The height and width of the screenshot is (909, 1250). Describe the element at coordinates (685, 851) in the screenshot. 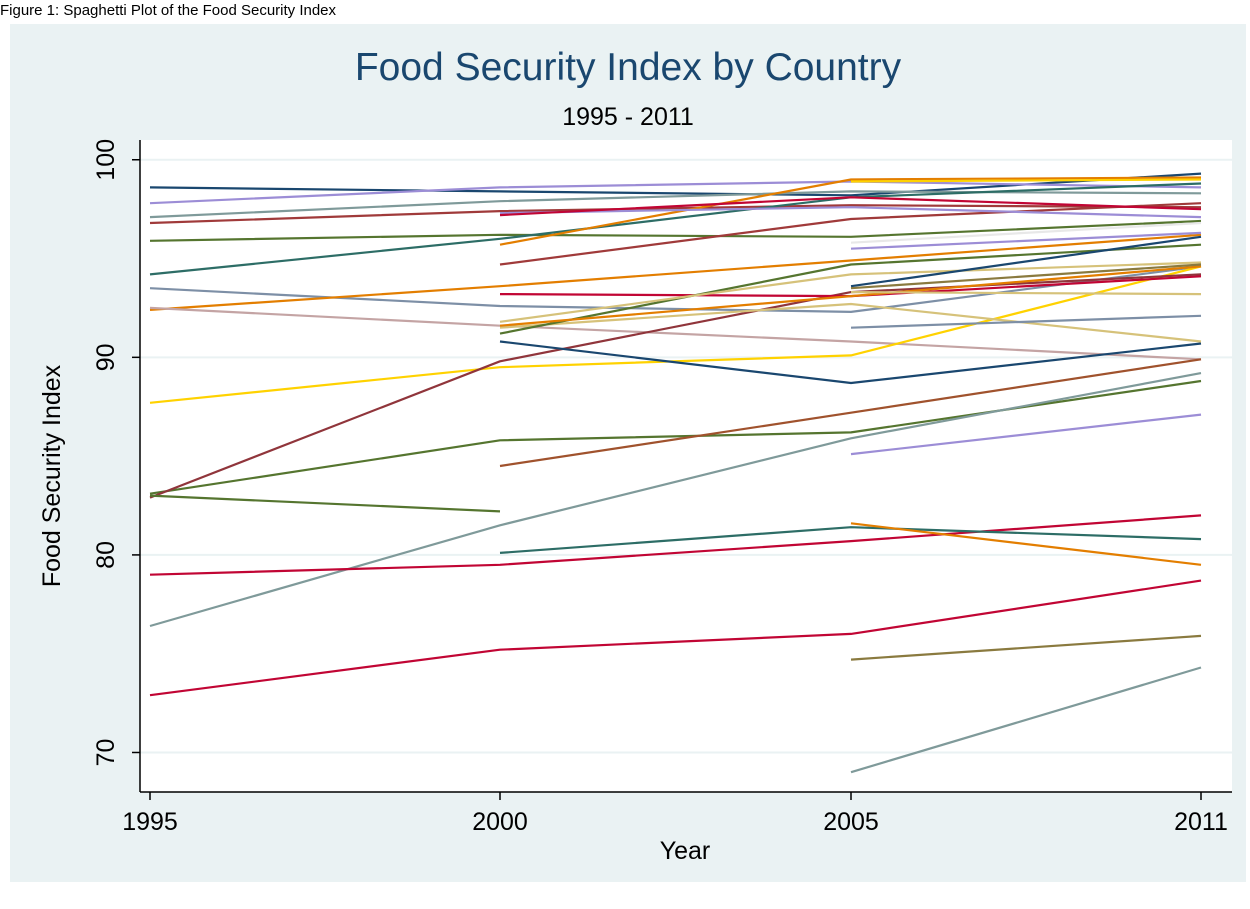

I see `x-axis-label: Year` at that location.